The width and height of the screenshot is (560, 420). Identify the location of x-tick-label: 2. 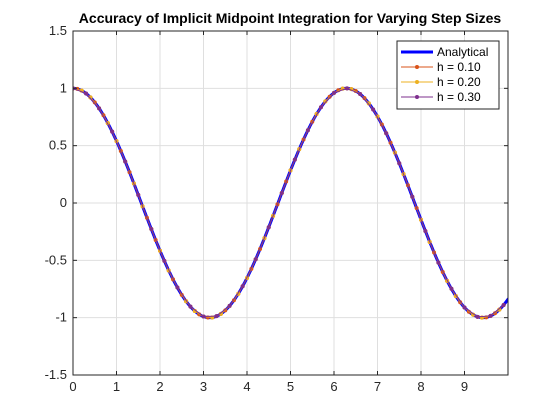
(159, 386).